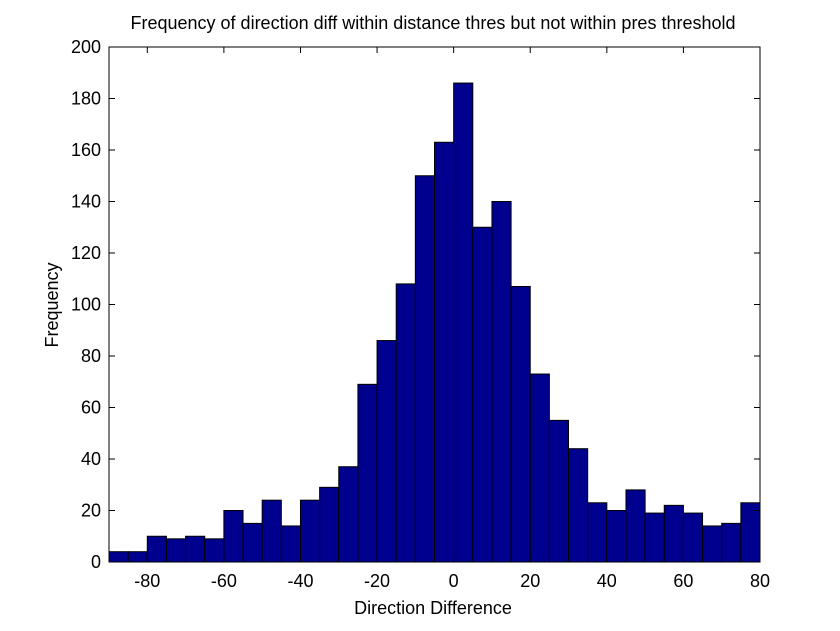 Image resolution: width=840 pixels, height=631 pixels. What do you see at coordinates (91, 459) in the screenshot?
I see `y-tick-label: 40` at bounding box center [91, 459].